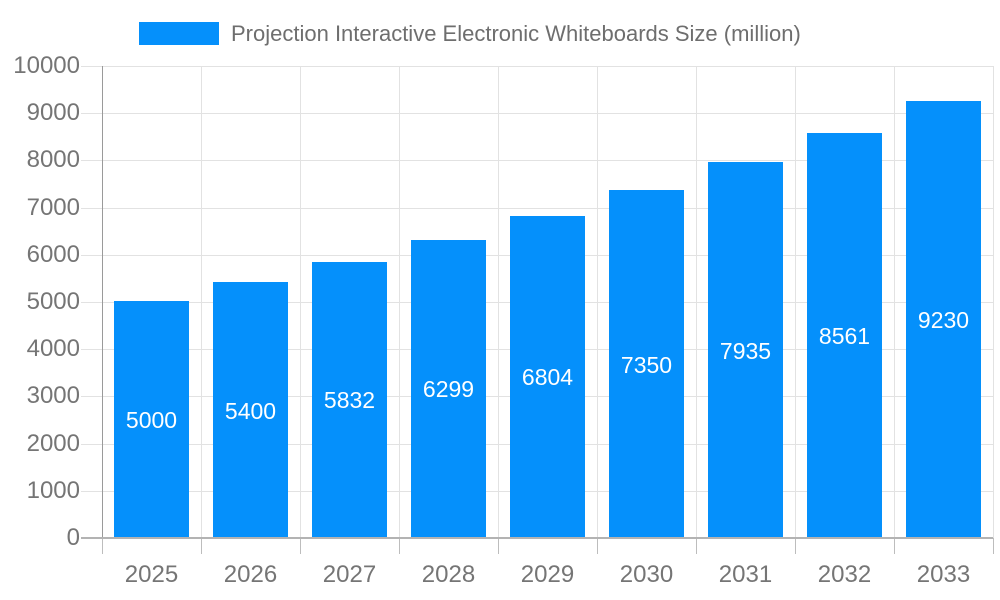 Image resolution: width=1000 pixels, height=600 pixels. I want to click on y-axis-line, so click(102, 302).